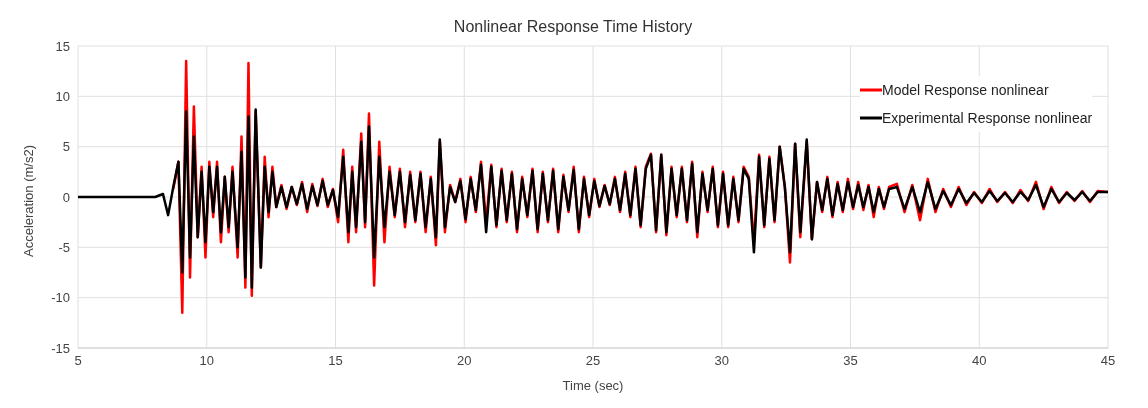 This screenshot has width=1148, height=408. Describe the element at coordinates (965, 90) in the screenshot. I see `legend-label: Model Response nonlinear` at that location.